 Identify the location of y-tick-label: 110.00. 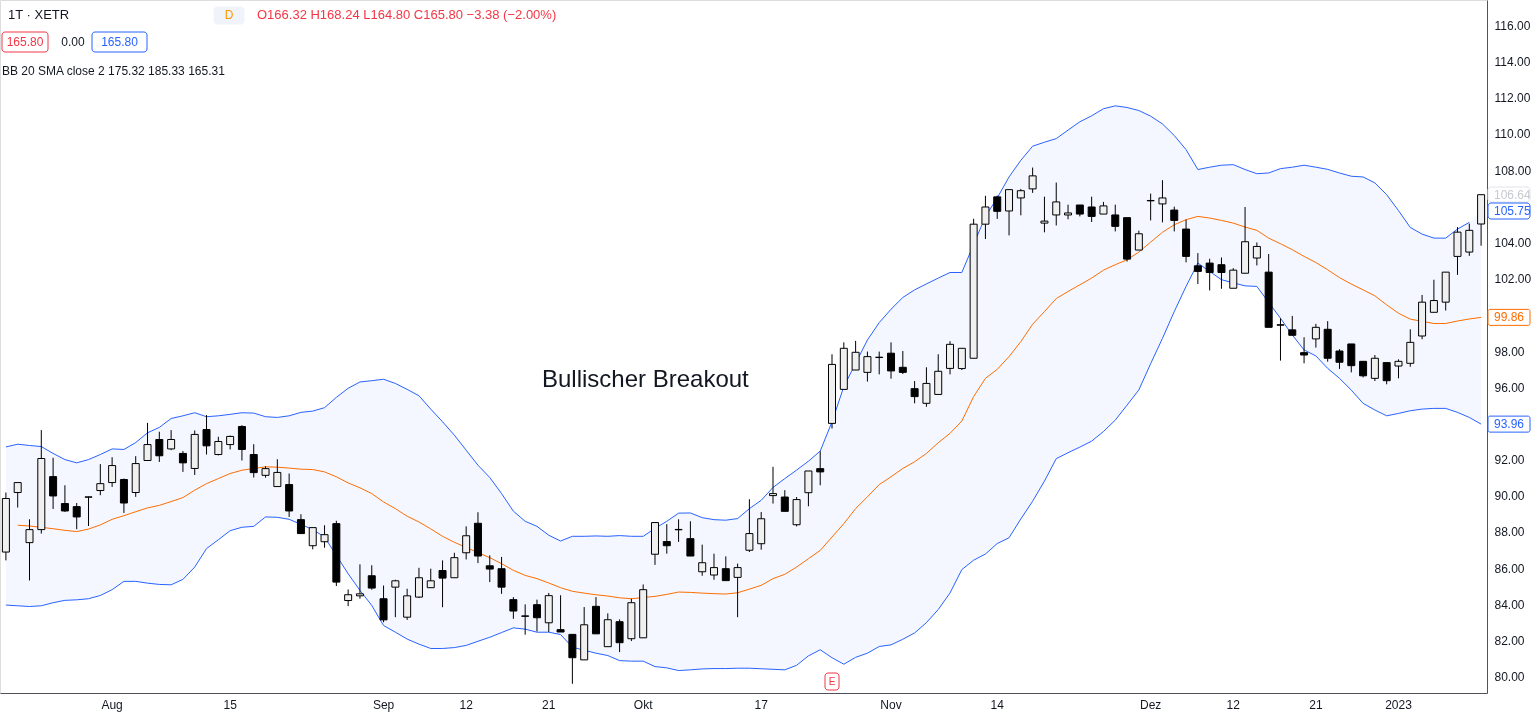
(1512, 134).